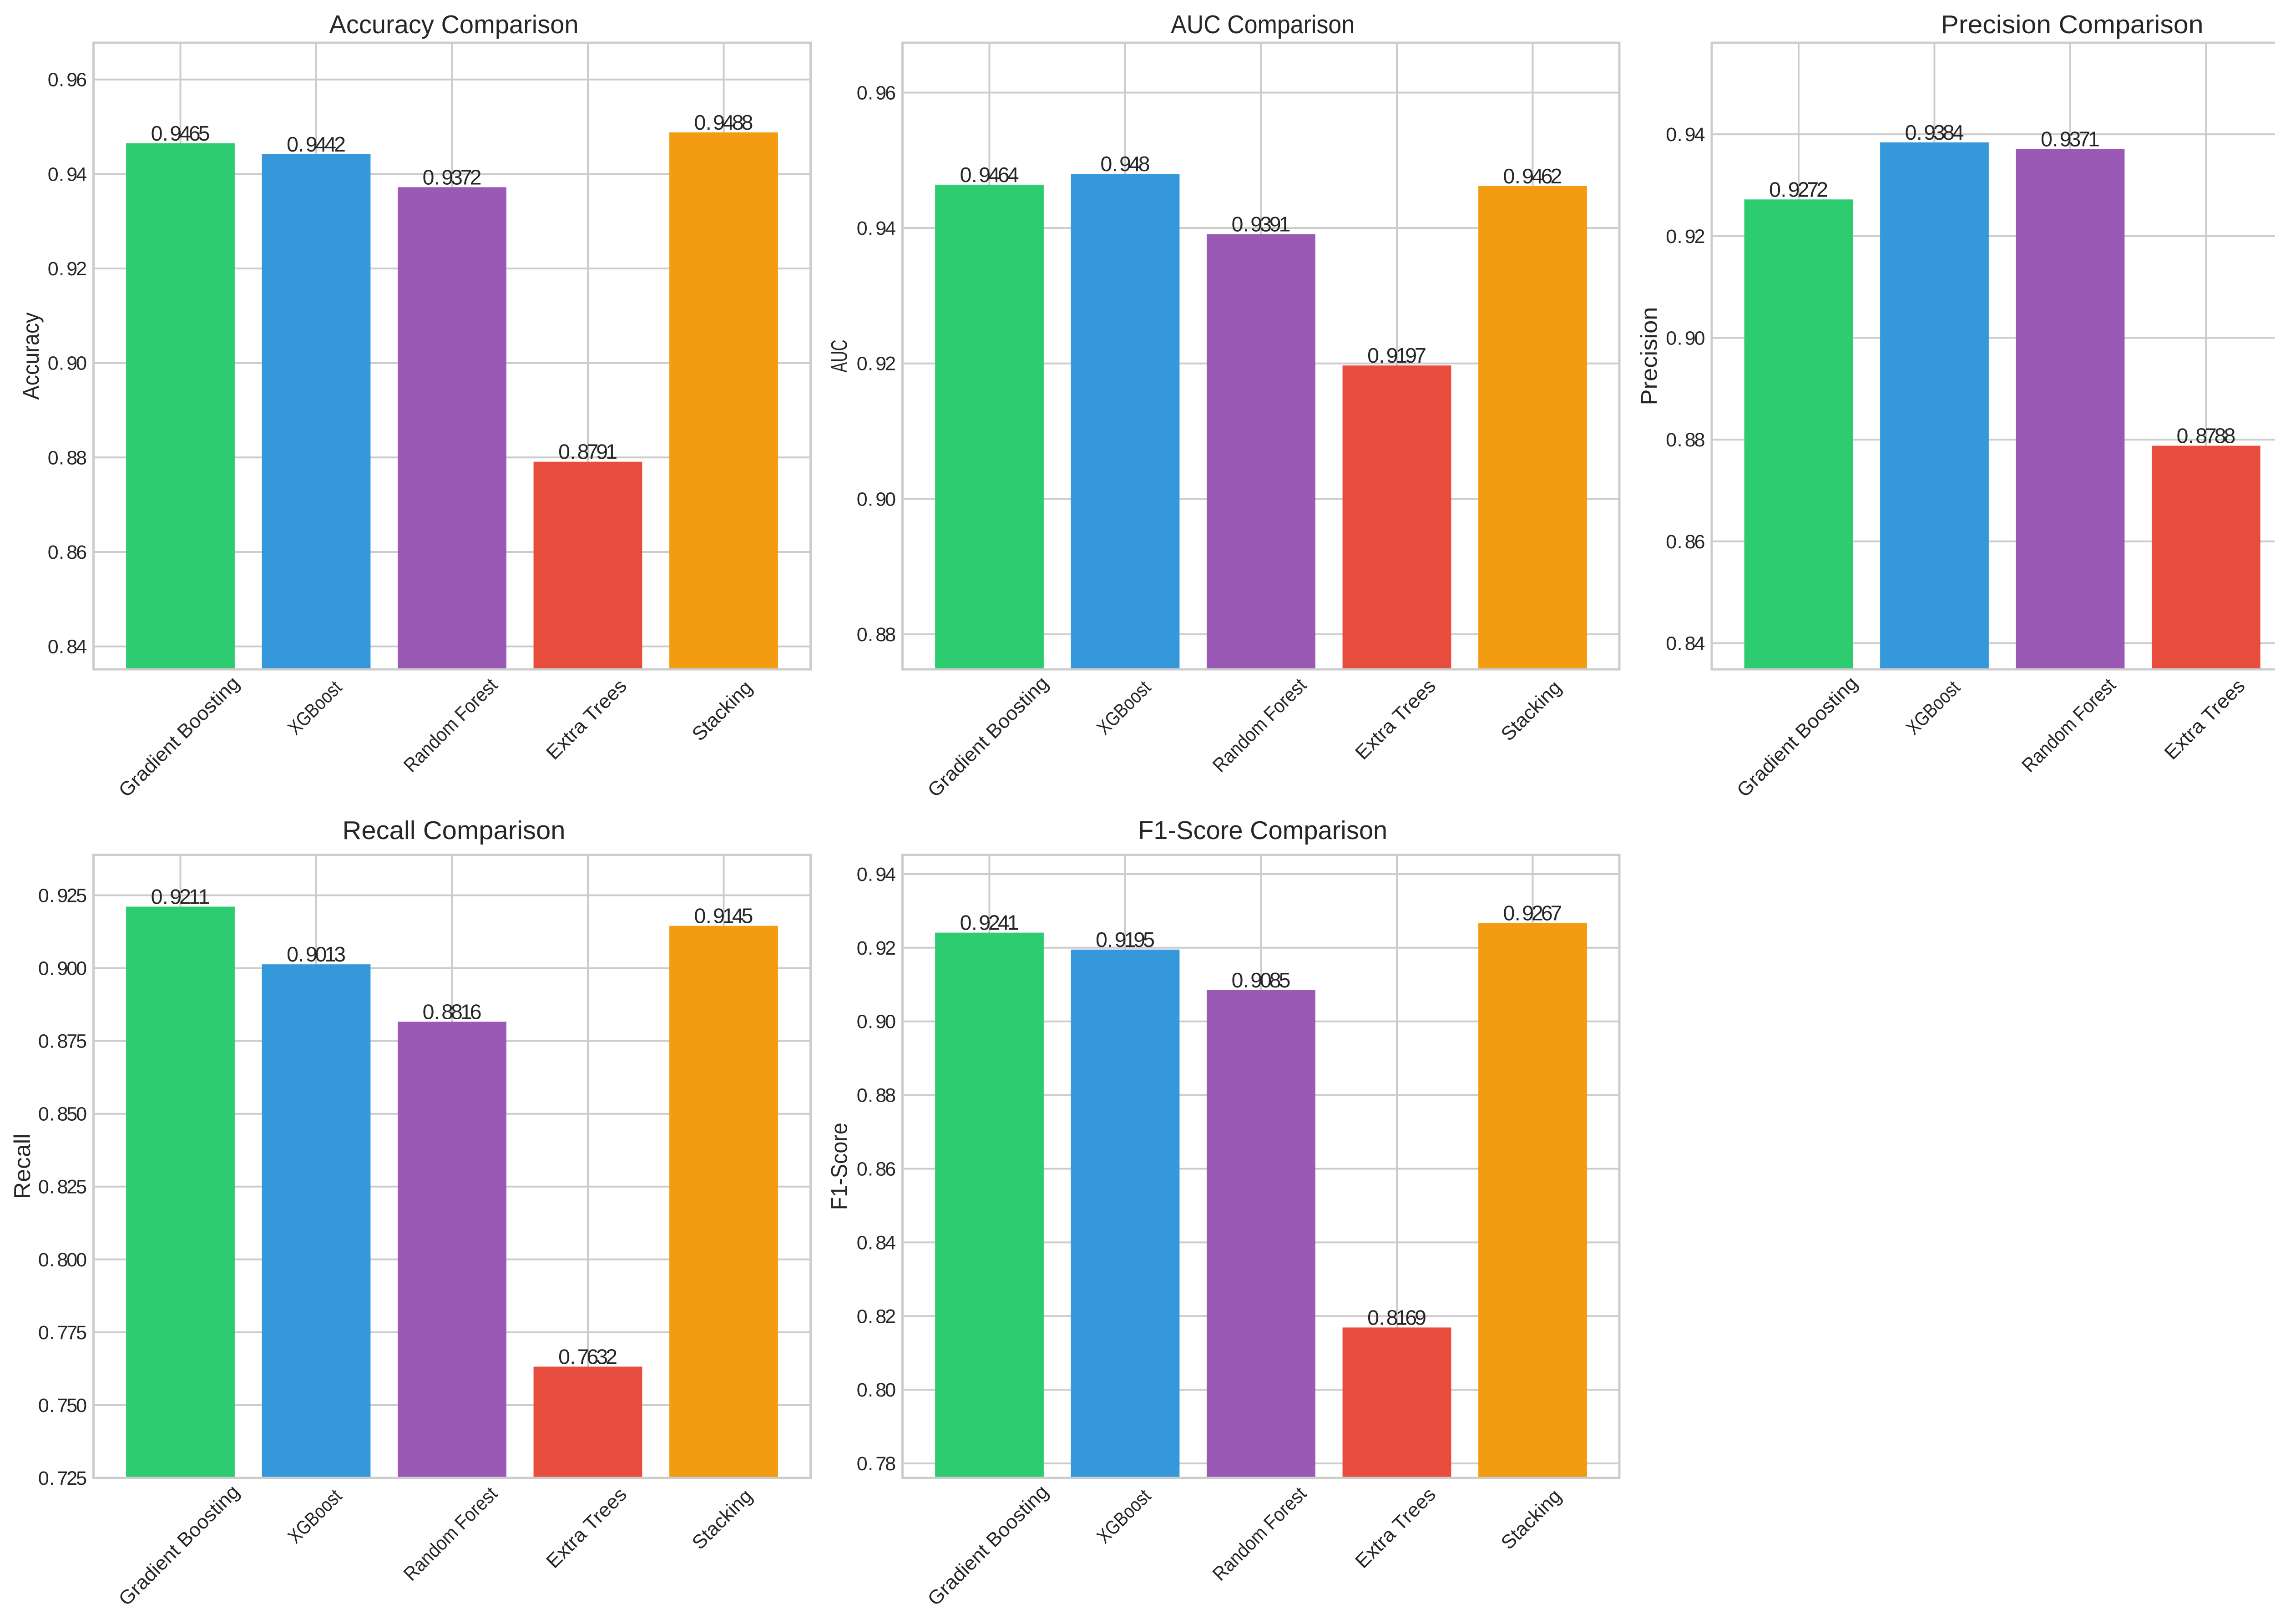 The width and height of the screenshot is (2275, 1624). What do you see at coordinates (877, 1464) in the screenshot?
I see `svg-text: 0.78` at bounding box center [877, 1464].